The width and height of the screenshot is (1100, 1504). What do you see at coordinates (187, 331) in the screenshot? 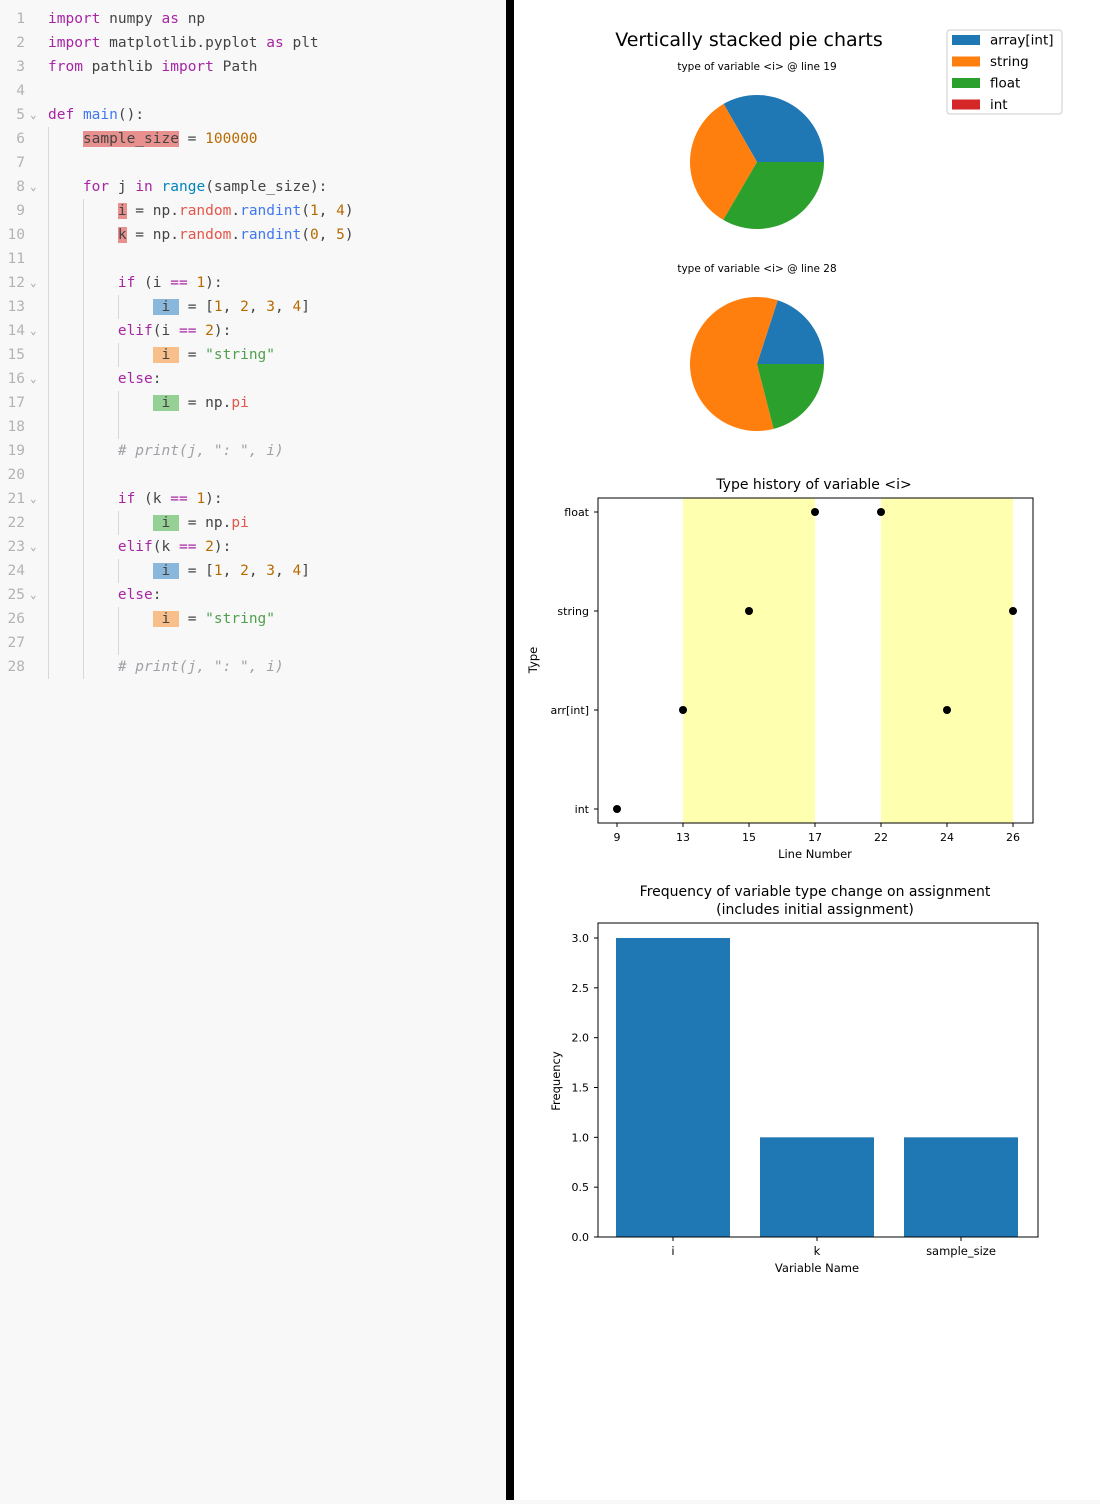
I see `code-token: ==` at bounding box center [187, 331].